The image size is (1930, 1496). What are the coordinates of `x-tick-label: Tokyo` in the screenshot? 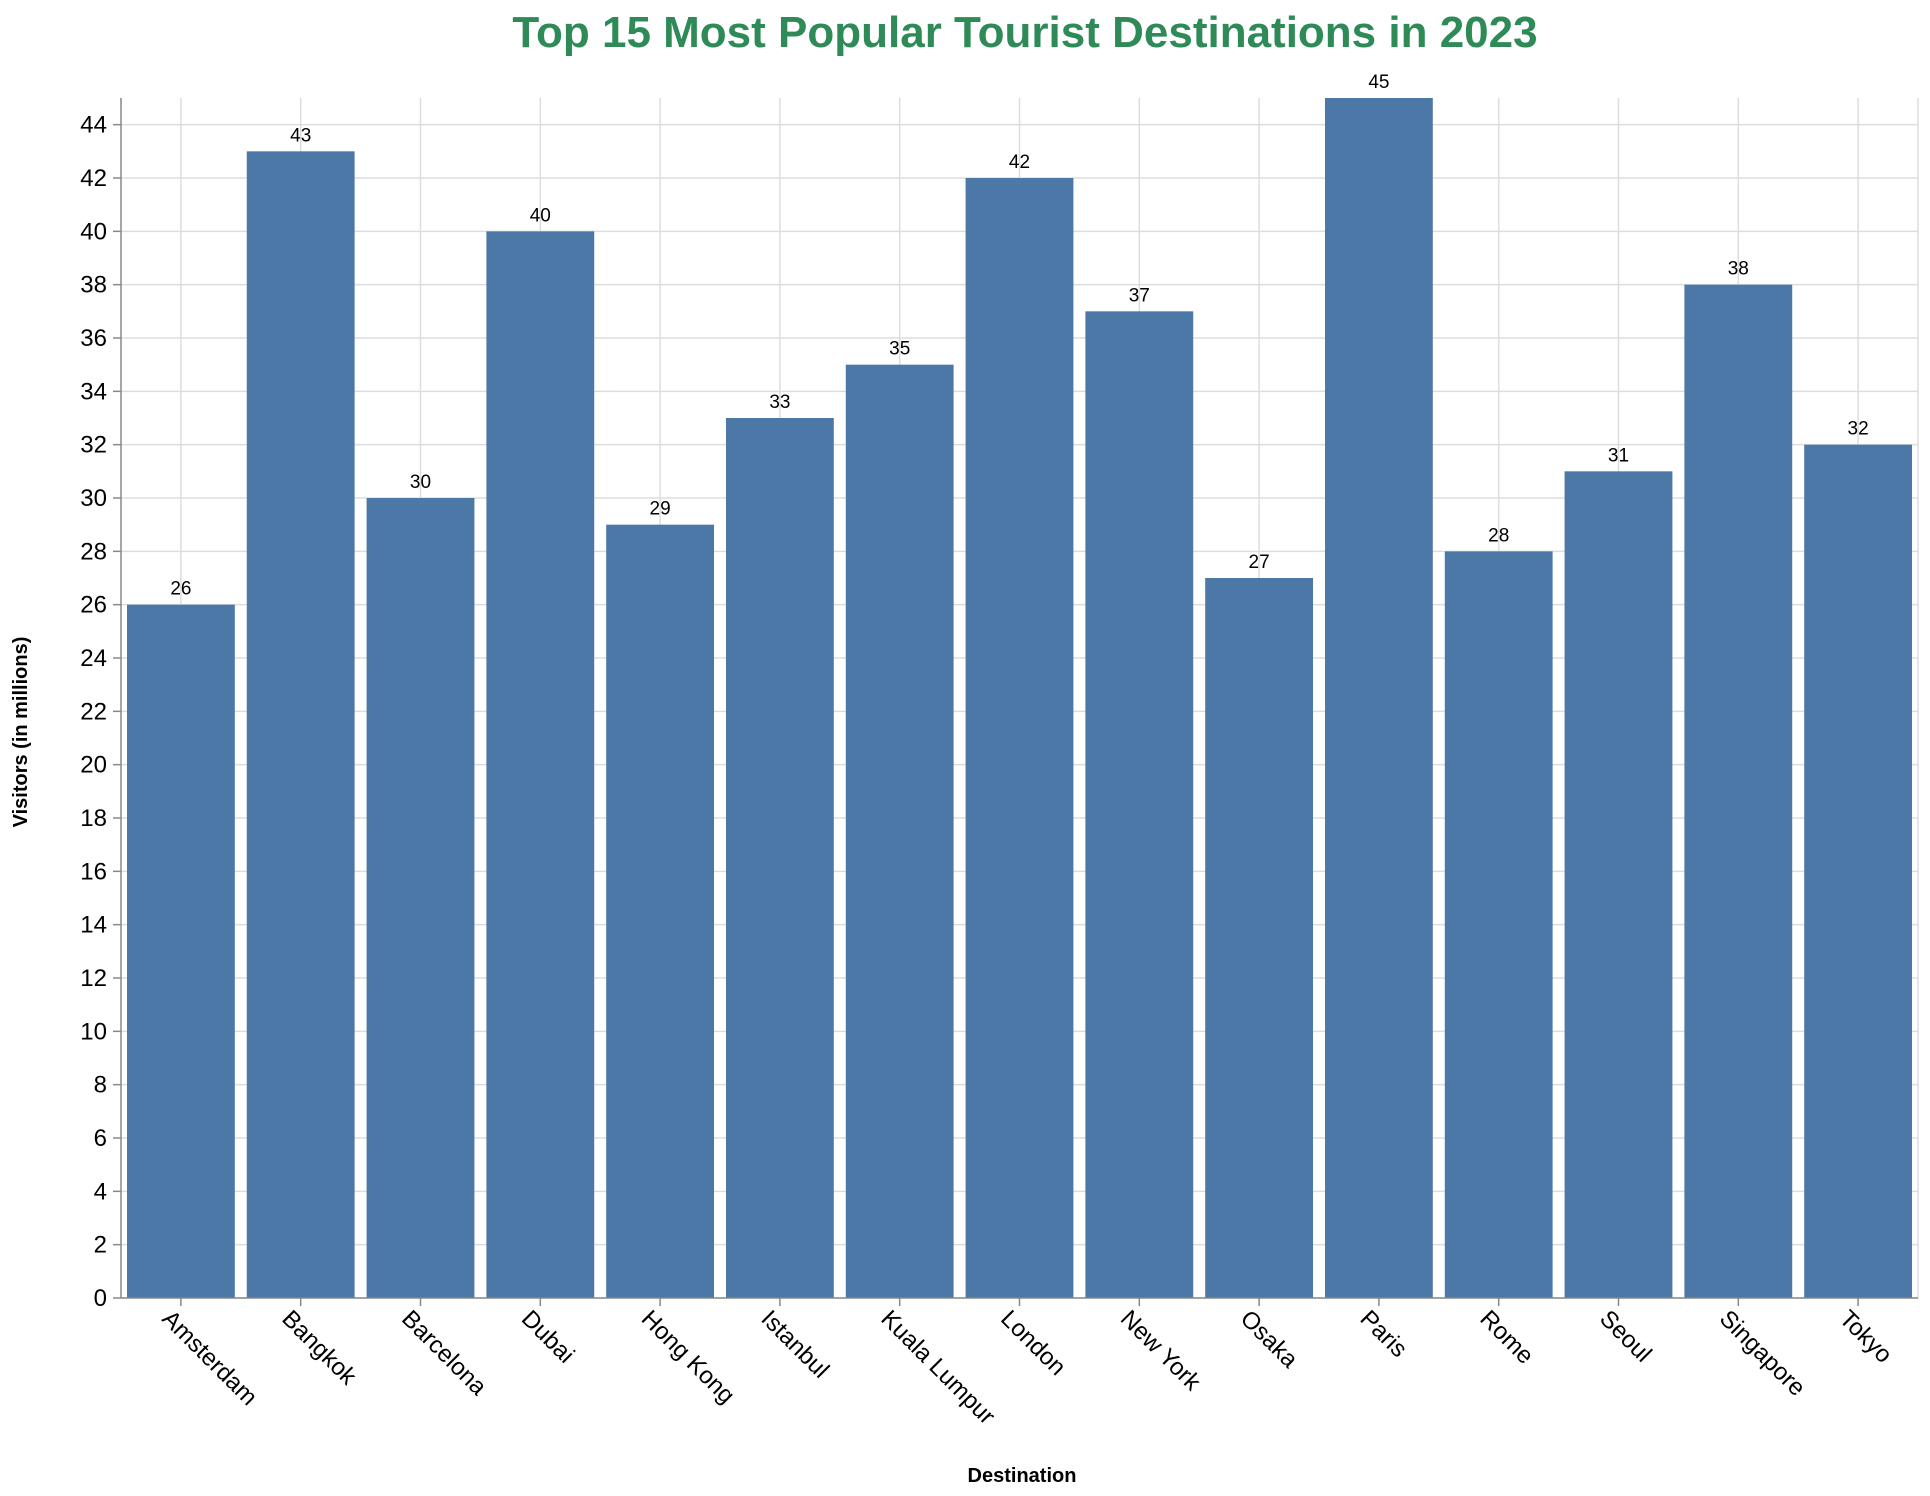 It's located at (1865, 1336).